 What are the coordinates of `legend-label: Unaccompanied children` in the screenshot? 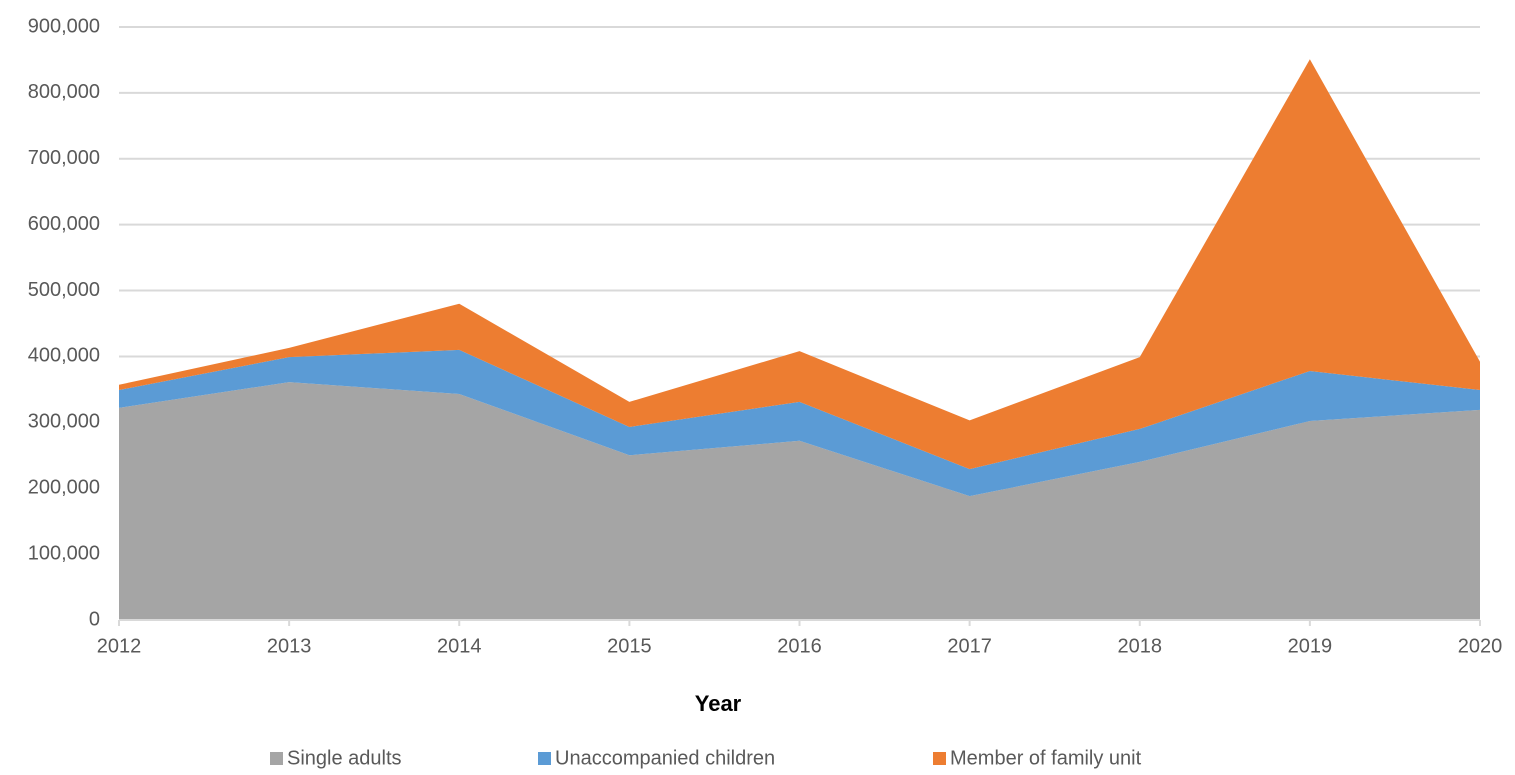 It's located at (665, 758).